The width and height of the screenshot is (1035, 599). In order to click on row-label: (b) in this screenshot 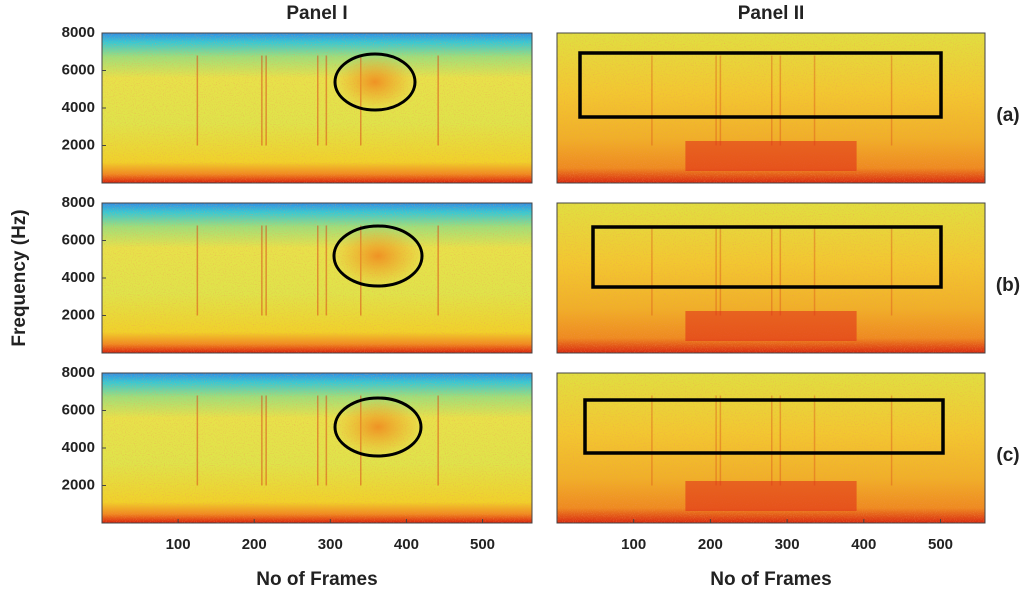, I will do `click(1008, 285)`.